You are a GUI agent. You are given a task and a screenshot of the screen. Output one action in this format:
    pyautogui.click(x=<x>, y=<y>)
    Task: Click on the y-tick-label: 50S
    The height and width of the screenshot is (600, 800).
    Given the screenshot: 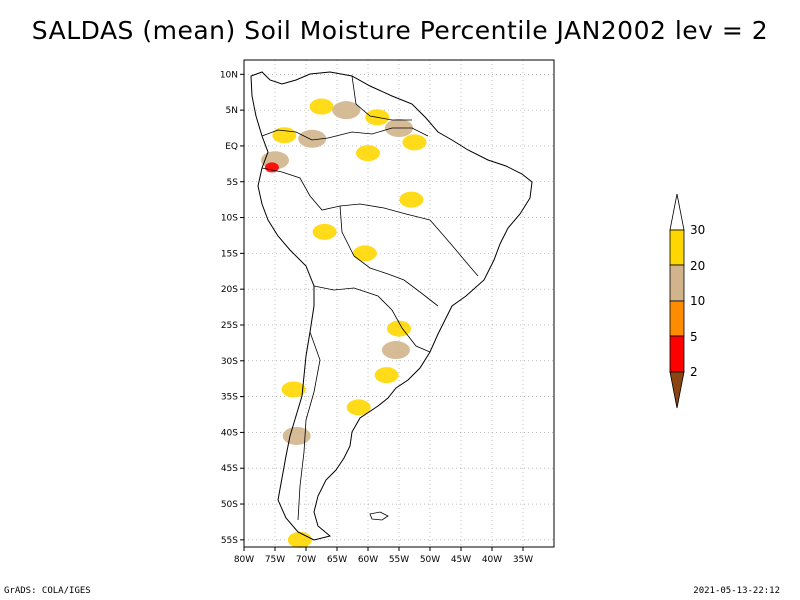 What is the action you would take?
    pyautogui.click(x=229, y=505)
    